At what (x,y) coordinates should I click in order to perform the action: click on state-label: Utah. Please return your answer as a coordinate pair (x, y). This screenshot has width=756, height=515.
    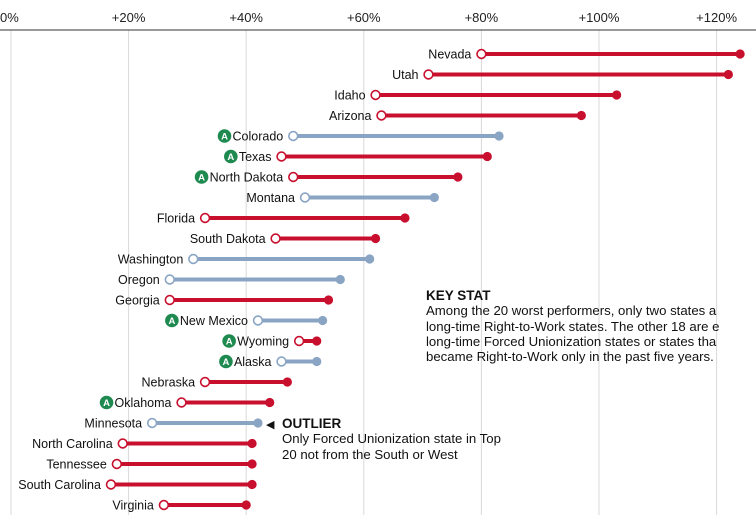
    Looking at the image, I should click on (405, 75).